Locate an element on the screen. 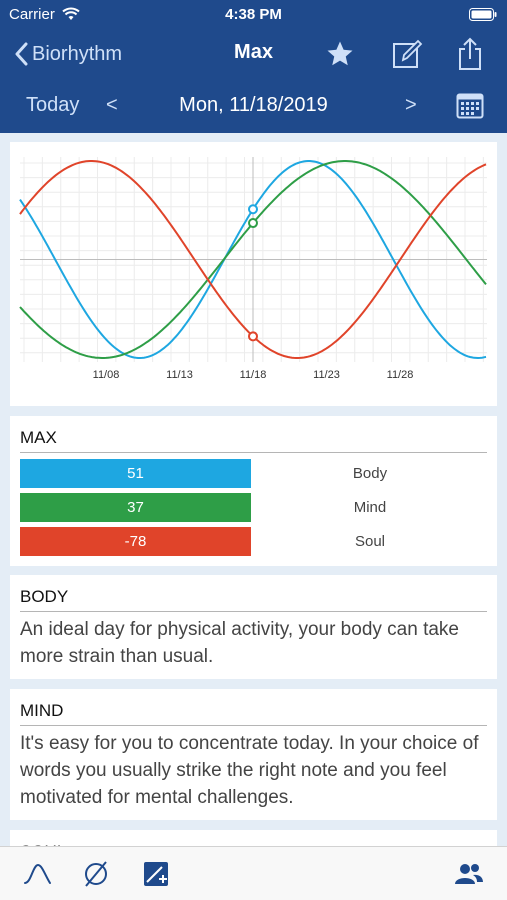 The image size is (507, 900). date-bar: Today < Mon, 11/18/2019 > is located at coordinates (253, 106).